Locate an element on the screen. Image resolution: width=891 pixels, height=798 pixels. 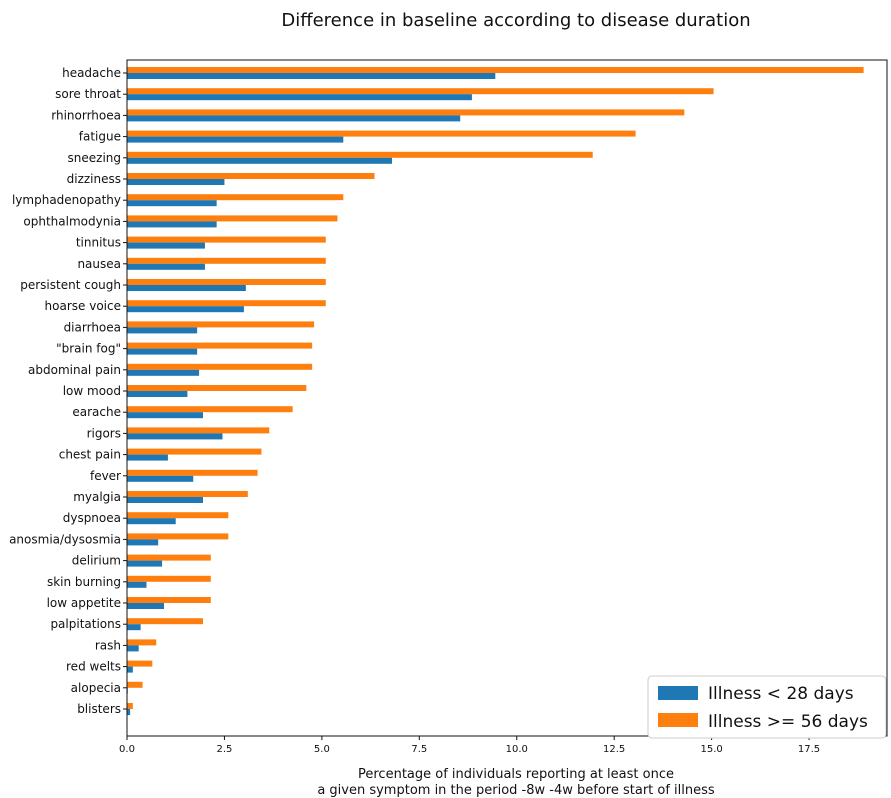
bar-rhinorrhoea-illness-56-days-or-more is located at coordinates (406, 112).